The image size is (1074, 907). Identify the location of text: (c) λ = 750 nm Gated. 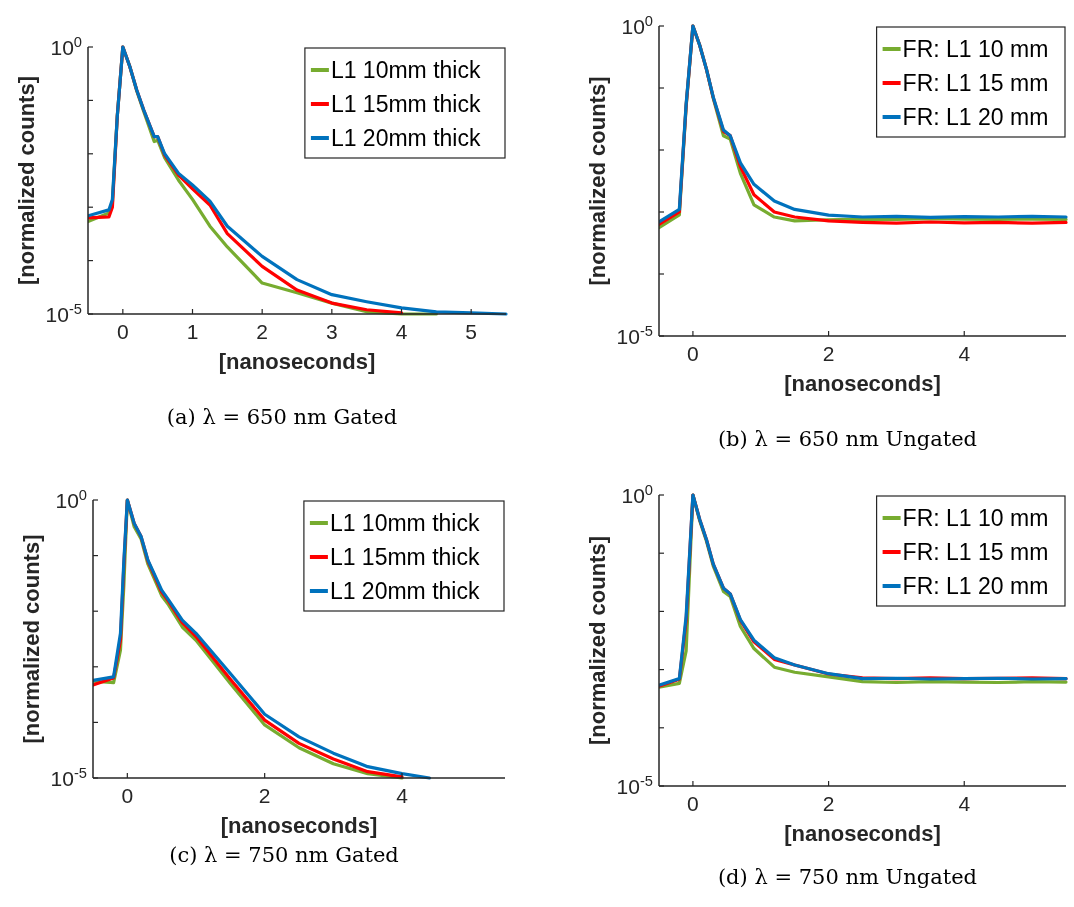
(284, 855).